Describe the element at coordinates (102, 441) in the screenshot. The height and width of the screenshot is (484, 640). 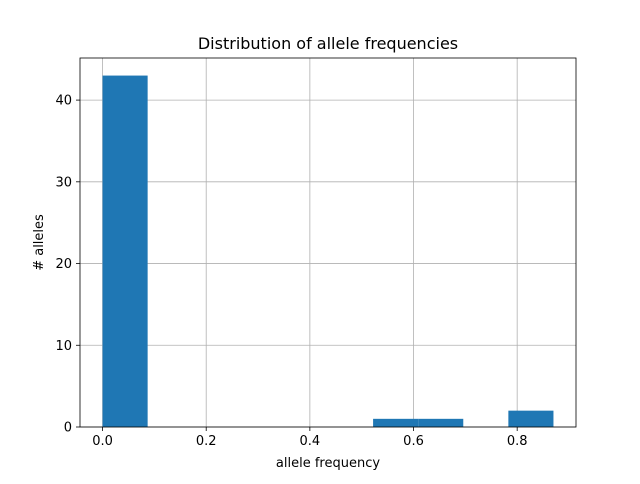
I see `x-tick-label: 0.0` at that location.